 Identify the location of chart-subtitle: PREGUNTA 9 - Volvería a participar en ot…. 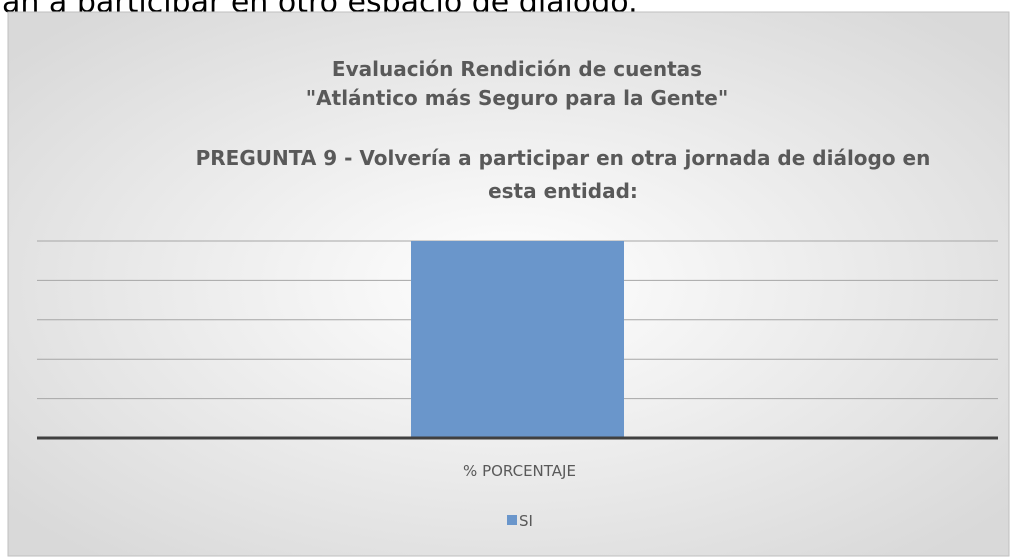
(563, 158).